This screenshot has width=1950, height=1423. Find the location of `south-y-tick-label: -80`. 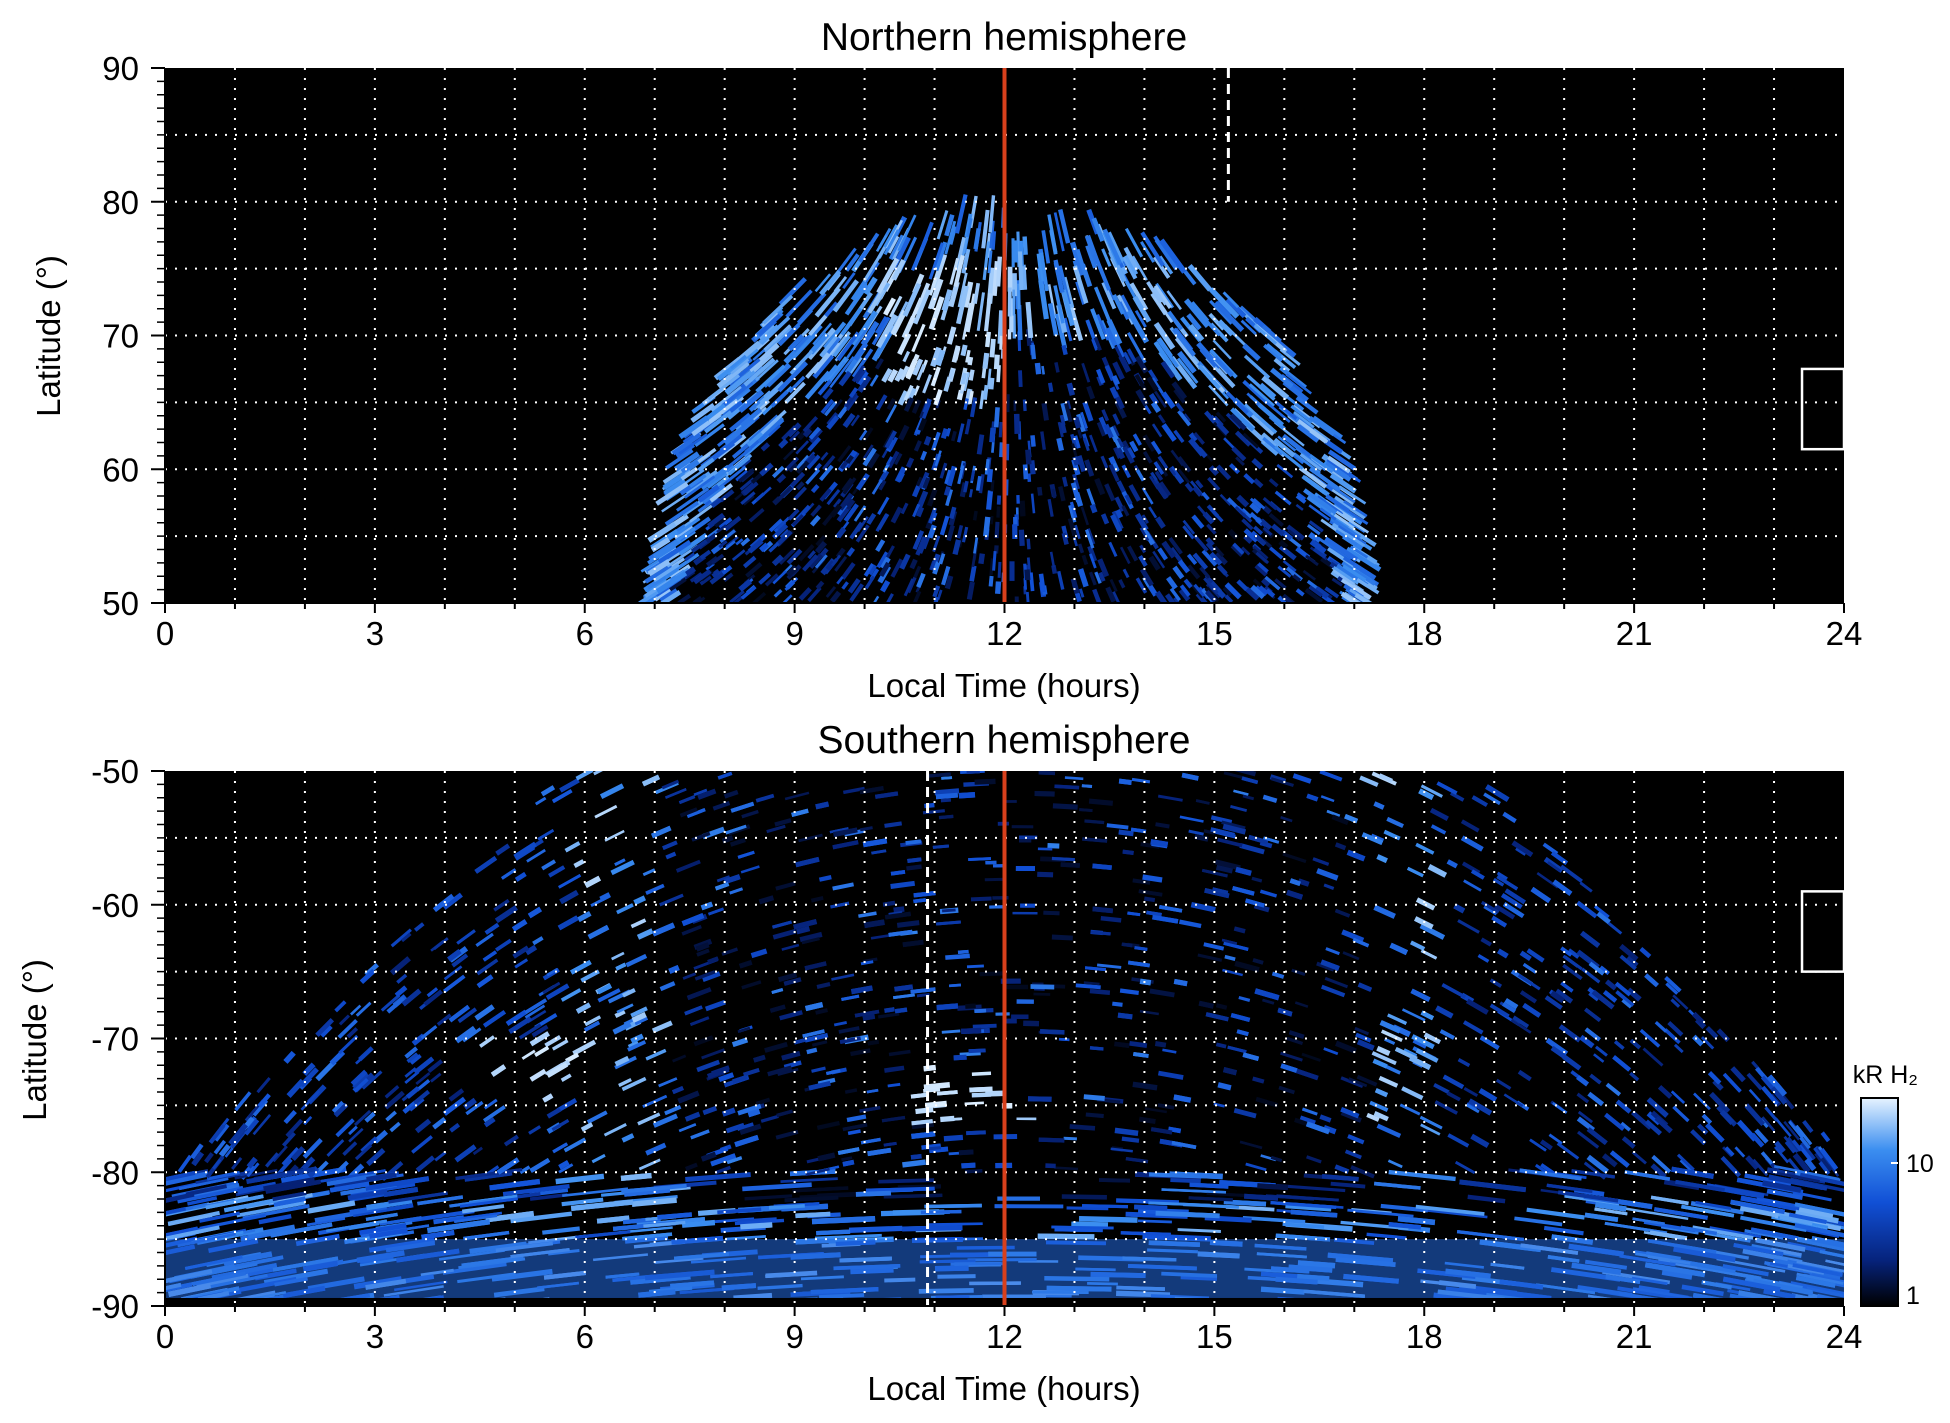

south-y-tick-label: -80 is located at coordinates (115, 1172).